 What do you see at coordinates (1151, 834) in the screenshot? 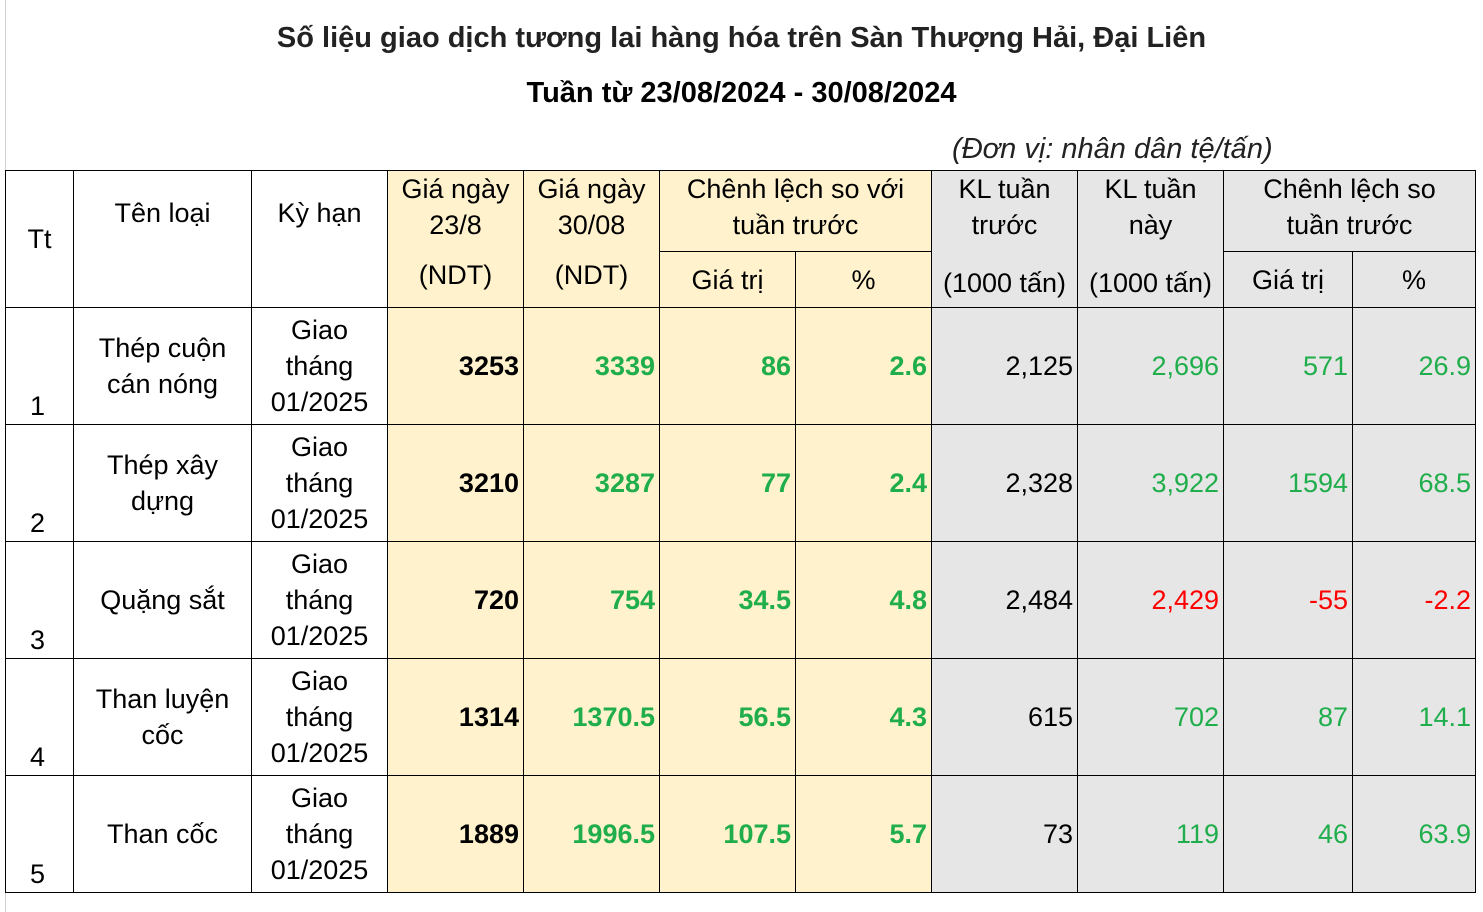
I see `vol-cur: 119` at bounding box center [1151, 834].